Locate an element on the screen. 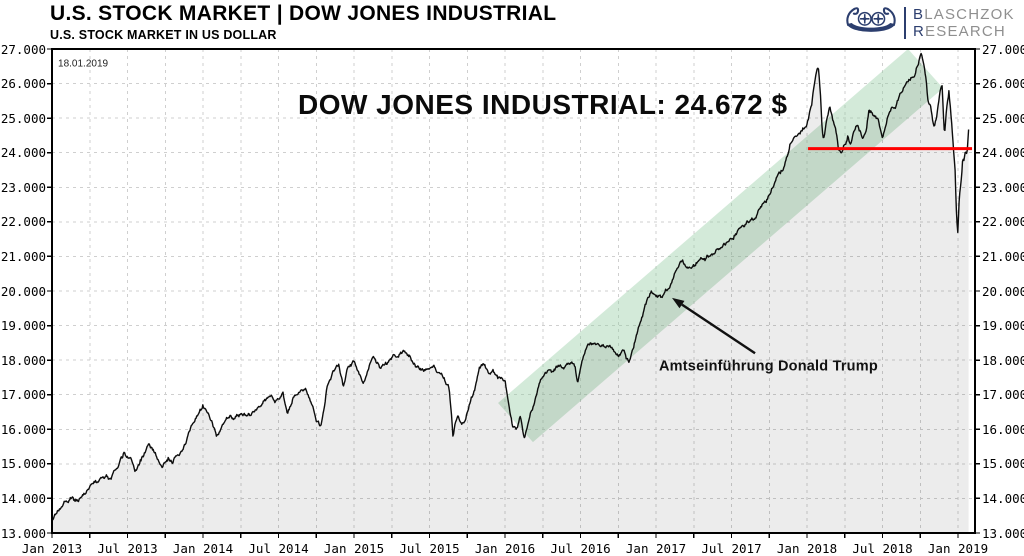 The height and width of the screenshot is (556, 1024). x-tick-label: Jul 2017 is located at coordinates (731, 548).